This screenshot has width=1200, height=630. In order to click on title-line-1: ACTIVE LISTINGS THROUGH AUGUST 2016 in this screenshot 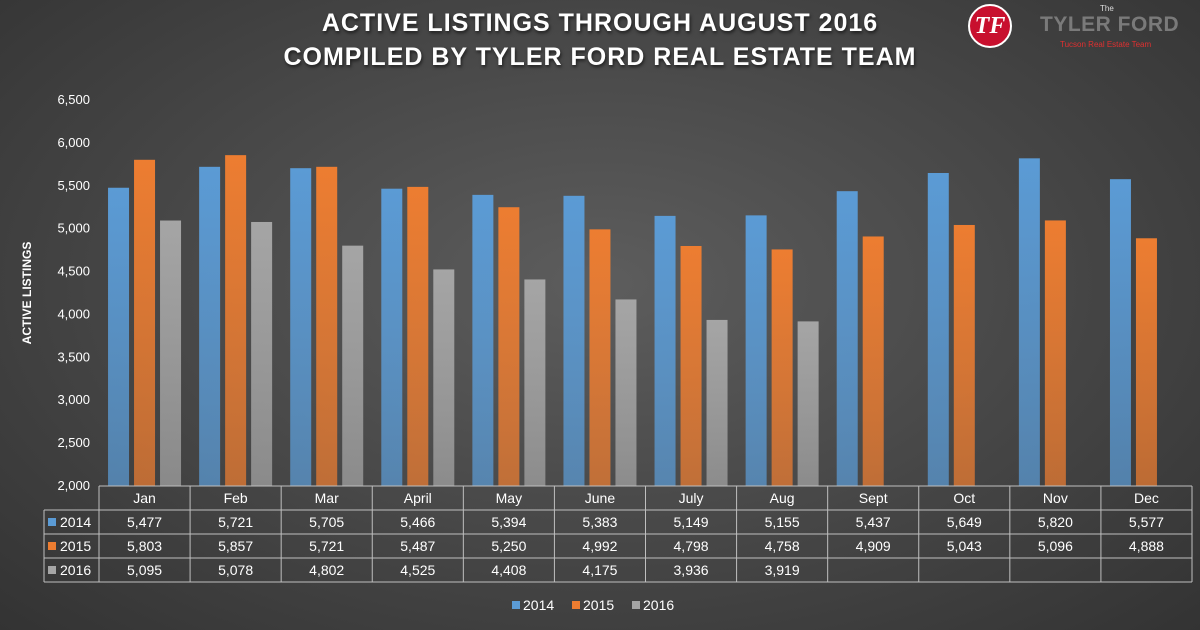, I will do `click(600, 23)`.